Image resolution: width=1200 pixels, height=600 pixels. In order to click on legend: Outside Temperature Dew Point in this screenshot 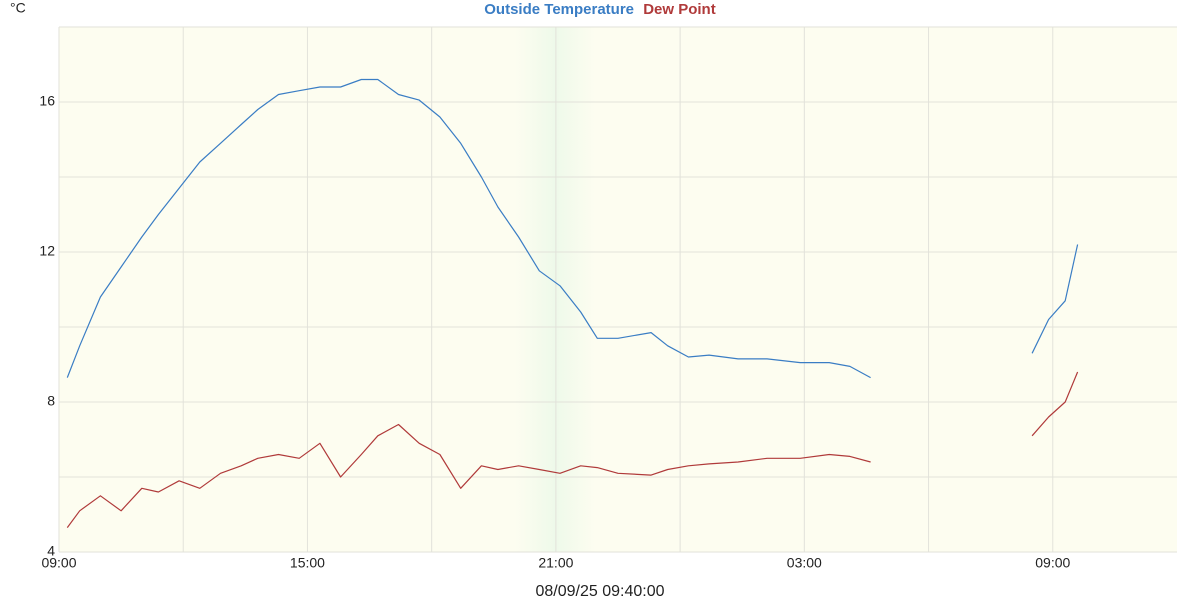, I will do `click(599, 9)`.